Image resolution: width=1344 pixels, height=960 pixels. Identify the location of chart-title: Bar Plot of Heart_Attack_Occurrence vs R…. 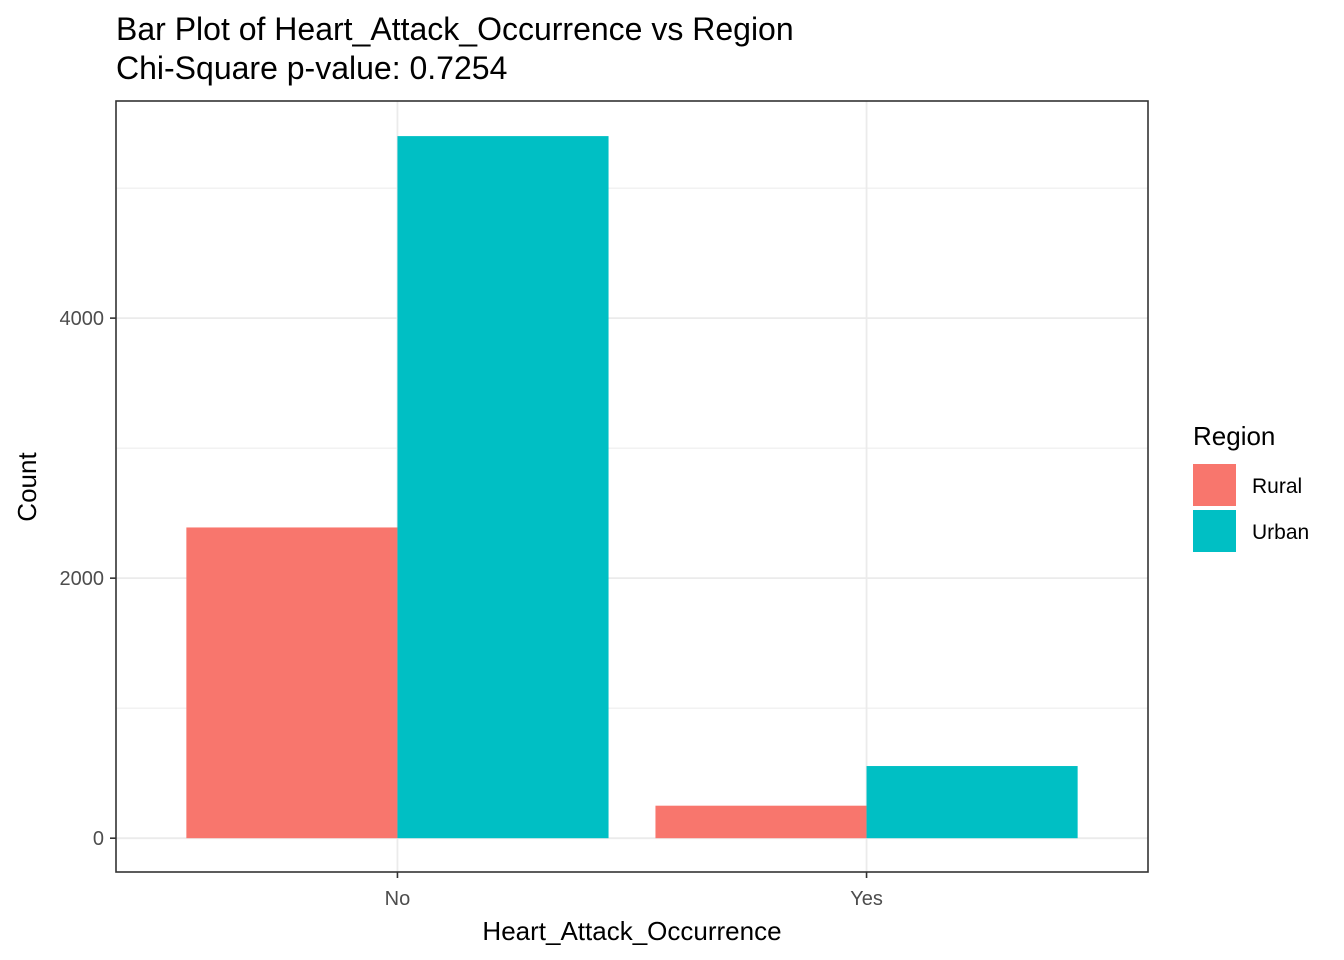
(455, 29).